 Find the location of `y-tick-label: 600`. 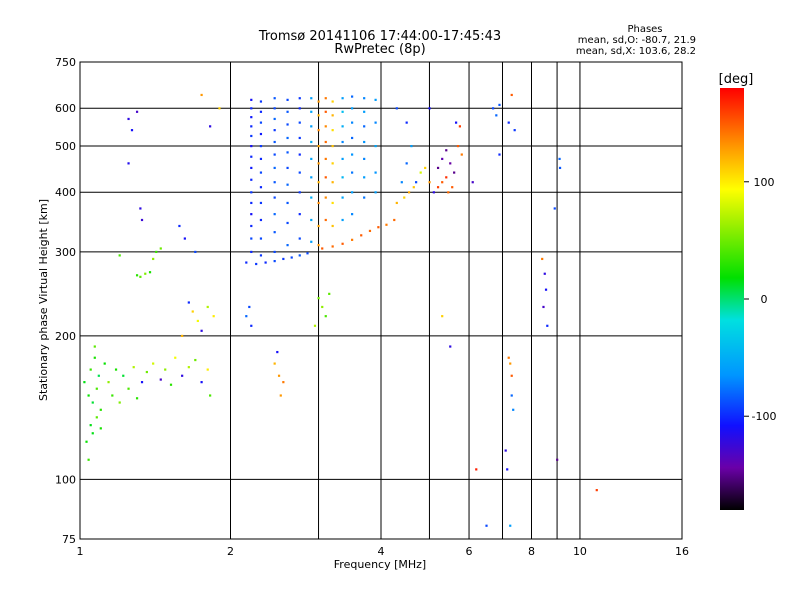

y-tick-label: 600 is located at coordinates (65, 108).